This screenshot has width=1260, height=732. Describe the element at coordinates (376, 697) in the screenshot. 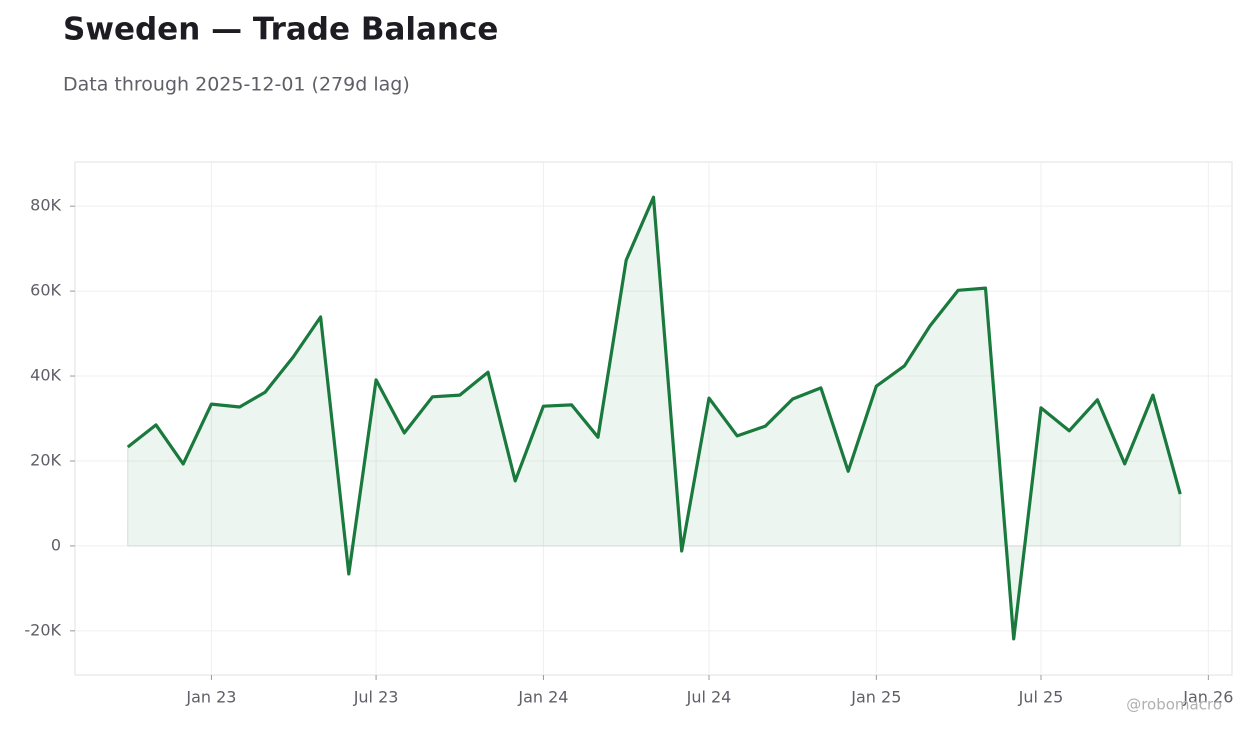

I see `x-tick-label: Jul 23` at that location.